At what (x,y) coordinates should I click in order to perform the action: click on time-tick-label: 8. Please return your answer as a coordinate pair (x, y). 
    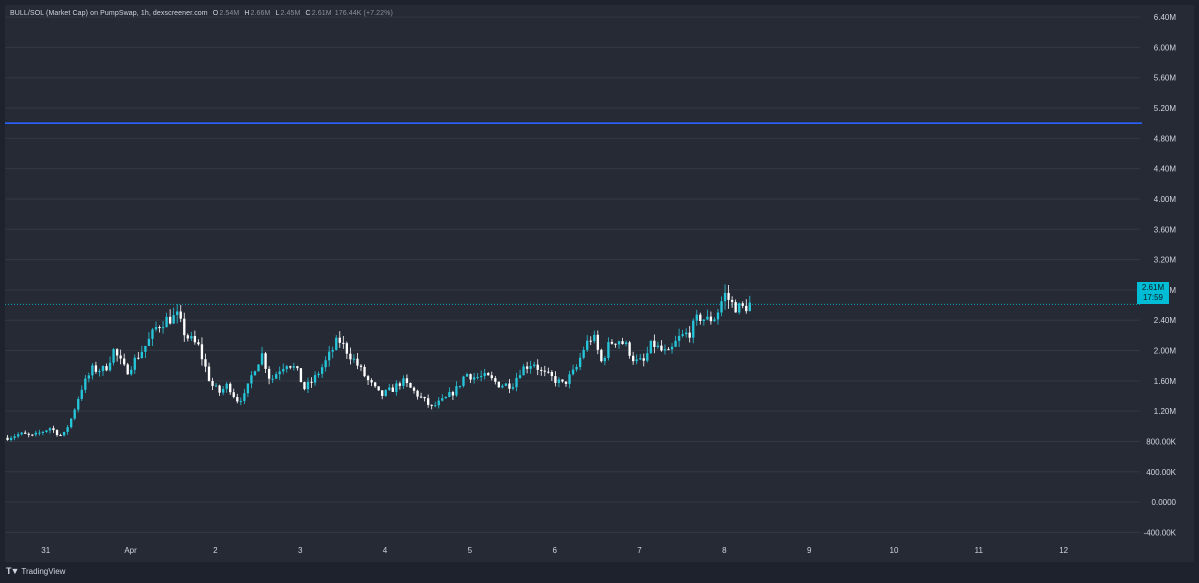
    Looking at the image, I should click on (724, 550).